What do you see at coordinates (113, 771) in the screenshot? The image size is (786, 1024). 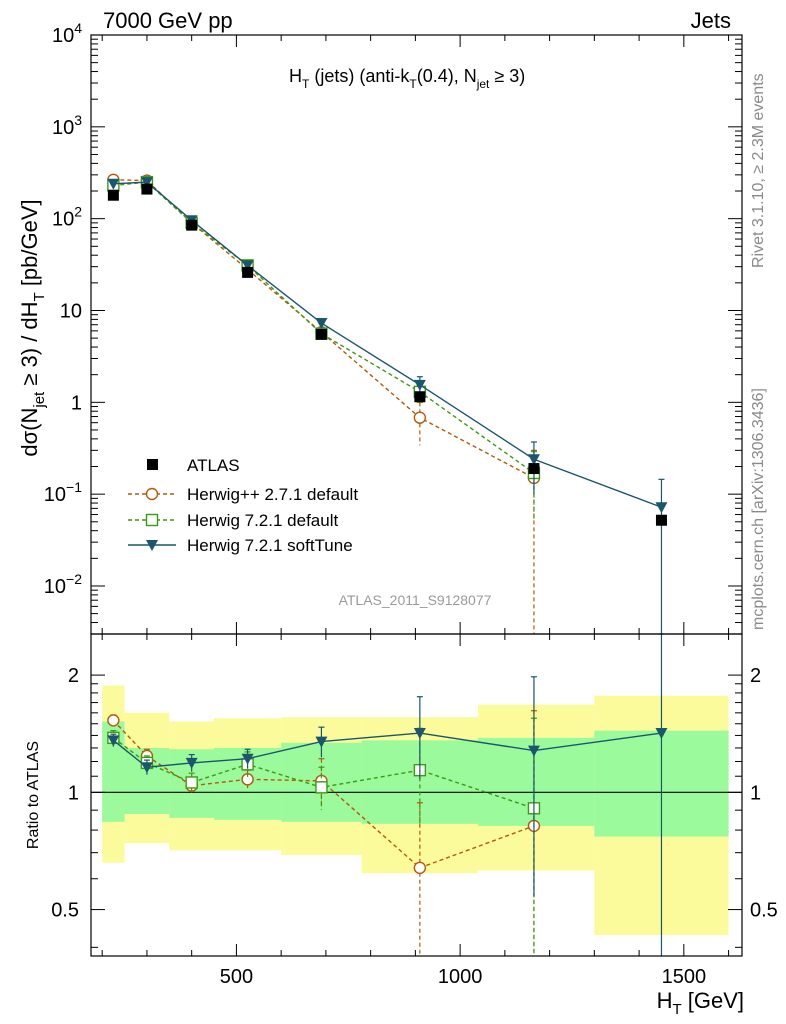 I see `ratio-band-inner` at bounding box center [113, 771].